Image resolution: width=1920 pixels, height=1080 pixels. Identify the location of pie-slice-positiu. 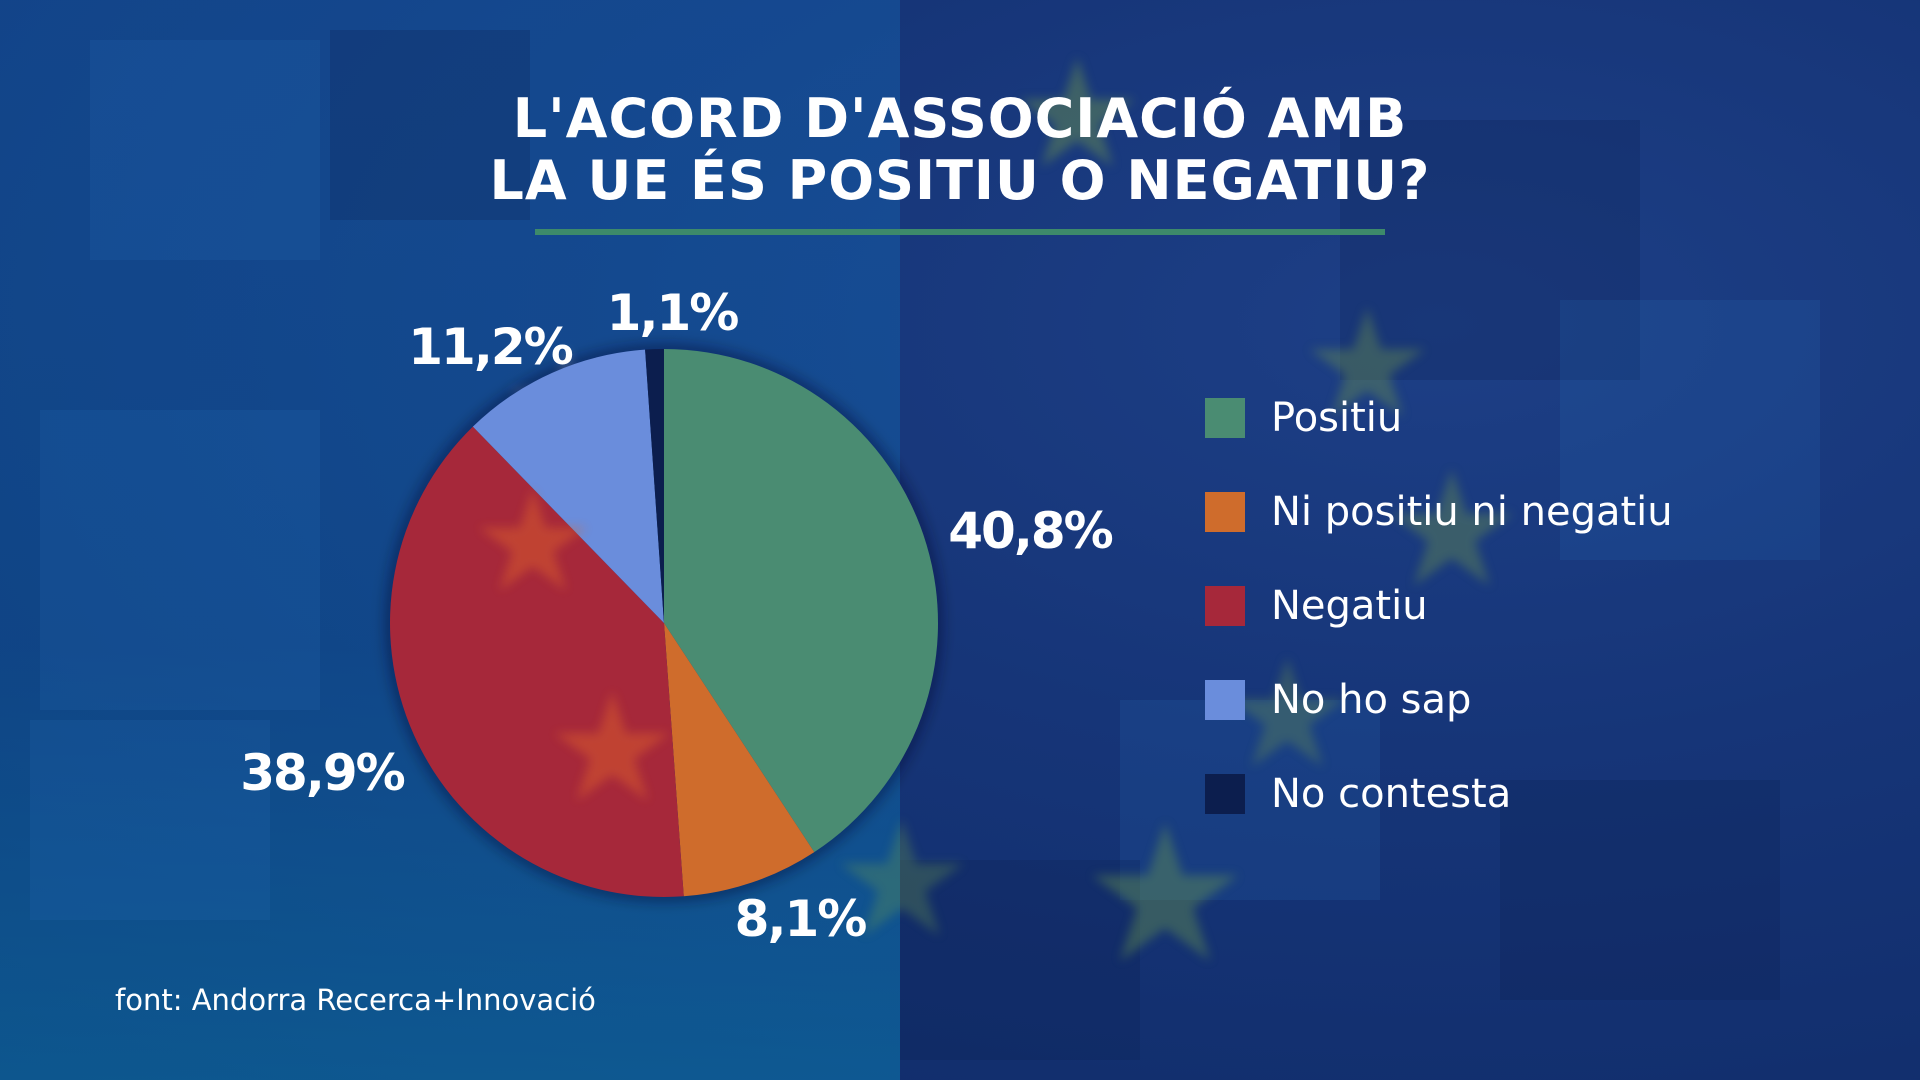
(801, 601).